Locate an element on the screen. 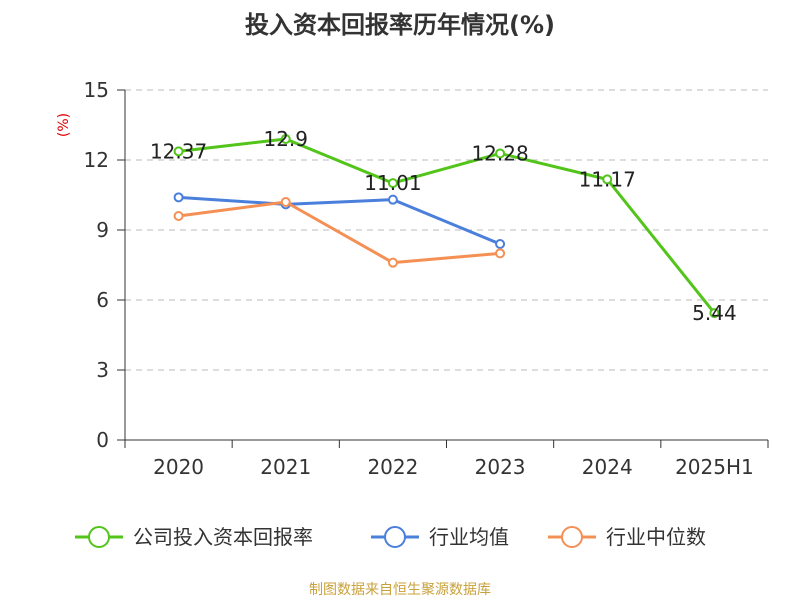  chart-title: 投入资本回报率历年情况(%) is located at coordinates (400, 25).